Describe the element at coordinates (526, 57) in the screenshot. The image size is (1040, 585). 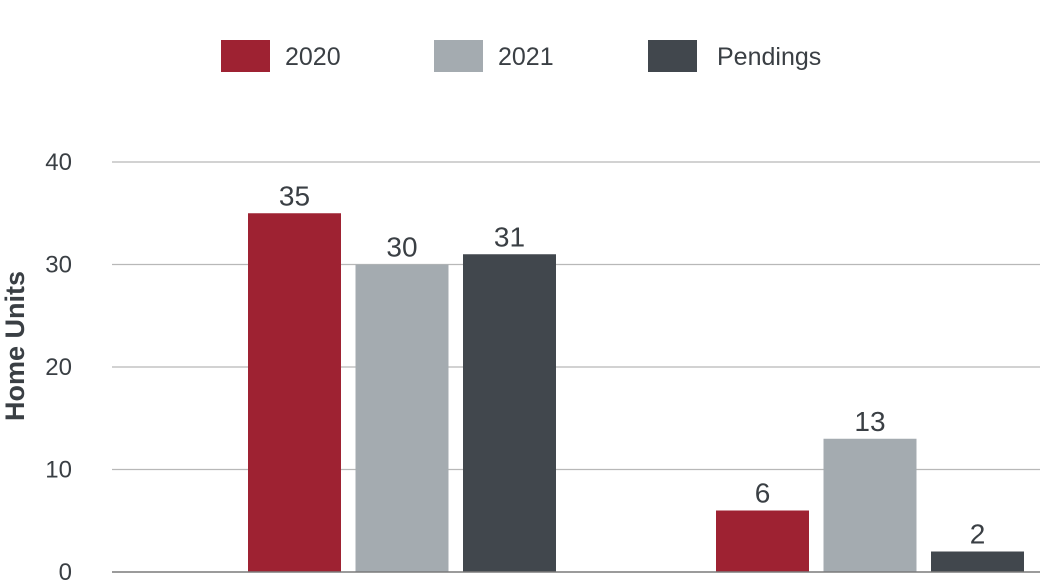
I see `legend-label: 2021` at that location.